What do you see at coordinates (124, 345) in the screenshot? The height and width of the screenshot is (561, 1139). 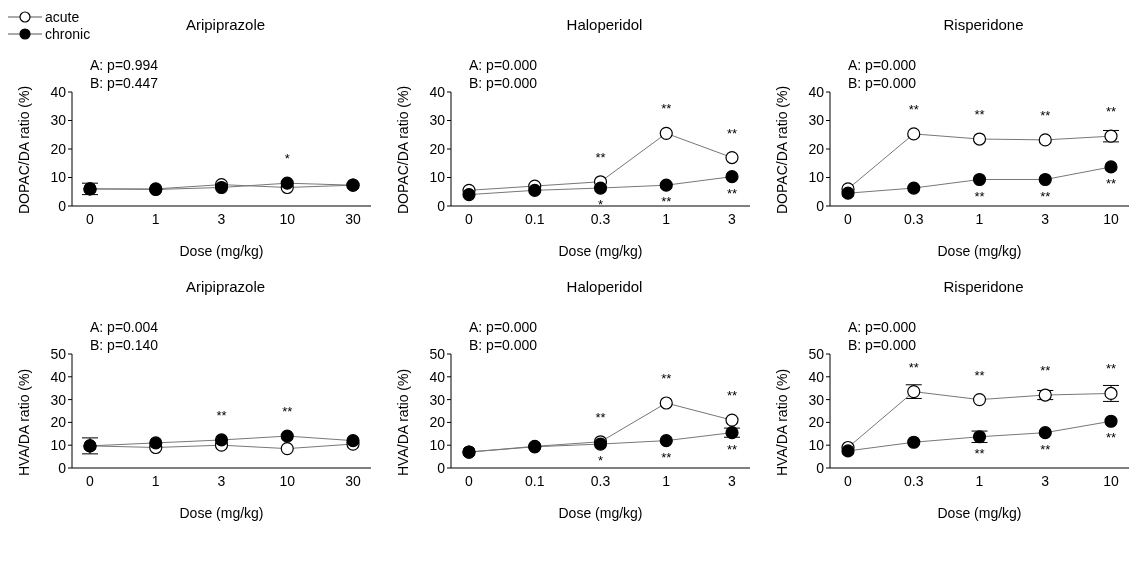 I see `text: B: p=0.140` at bounding box center [124, 345].